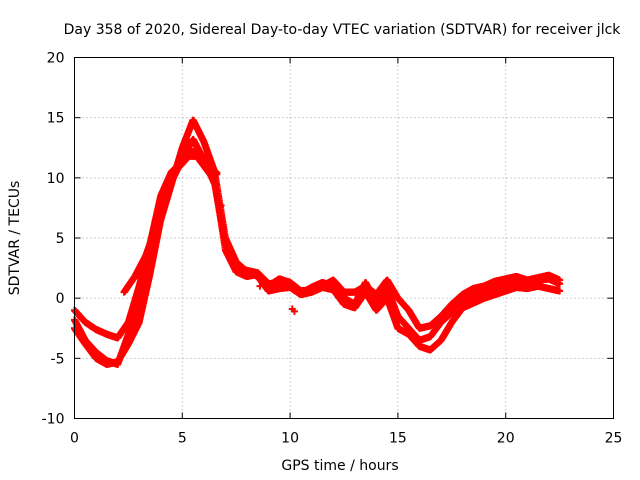 The image size is (640, 480). Describe the element at coordinates (614, 439) in the screenshot. I see `x-tick-label: 25` at that location.